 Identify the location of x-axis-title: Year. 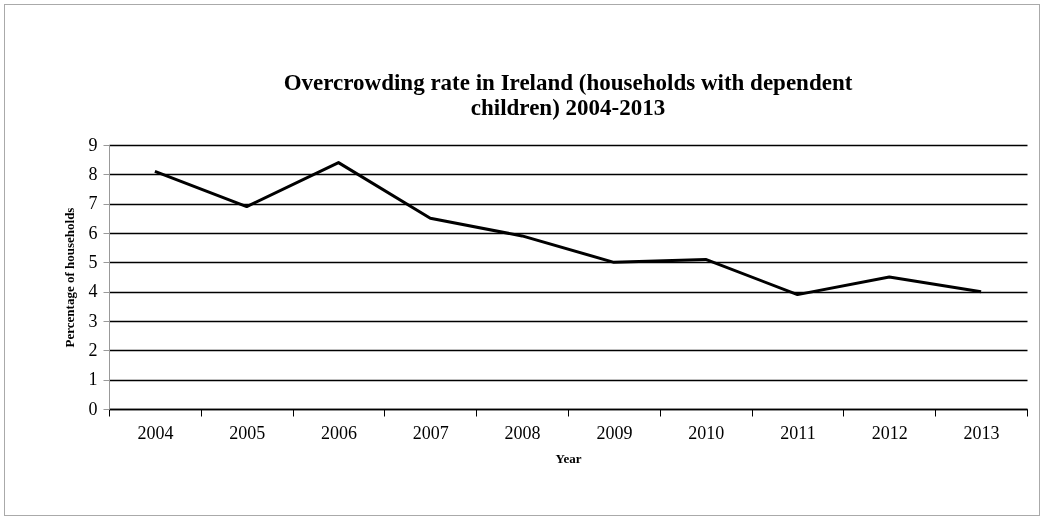
(568, 458).